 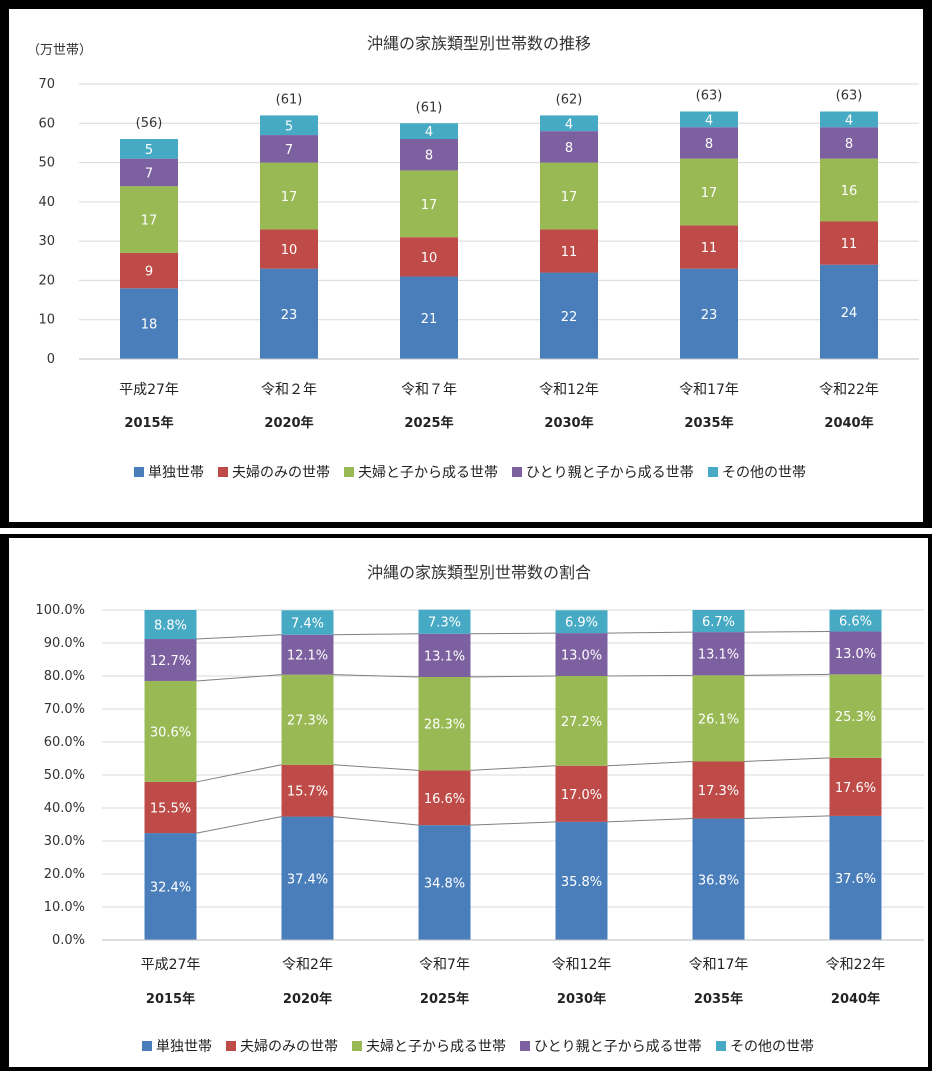 I want to click on data-label: 37.4%, so click(x=307, y=879).